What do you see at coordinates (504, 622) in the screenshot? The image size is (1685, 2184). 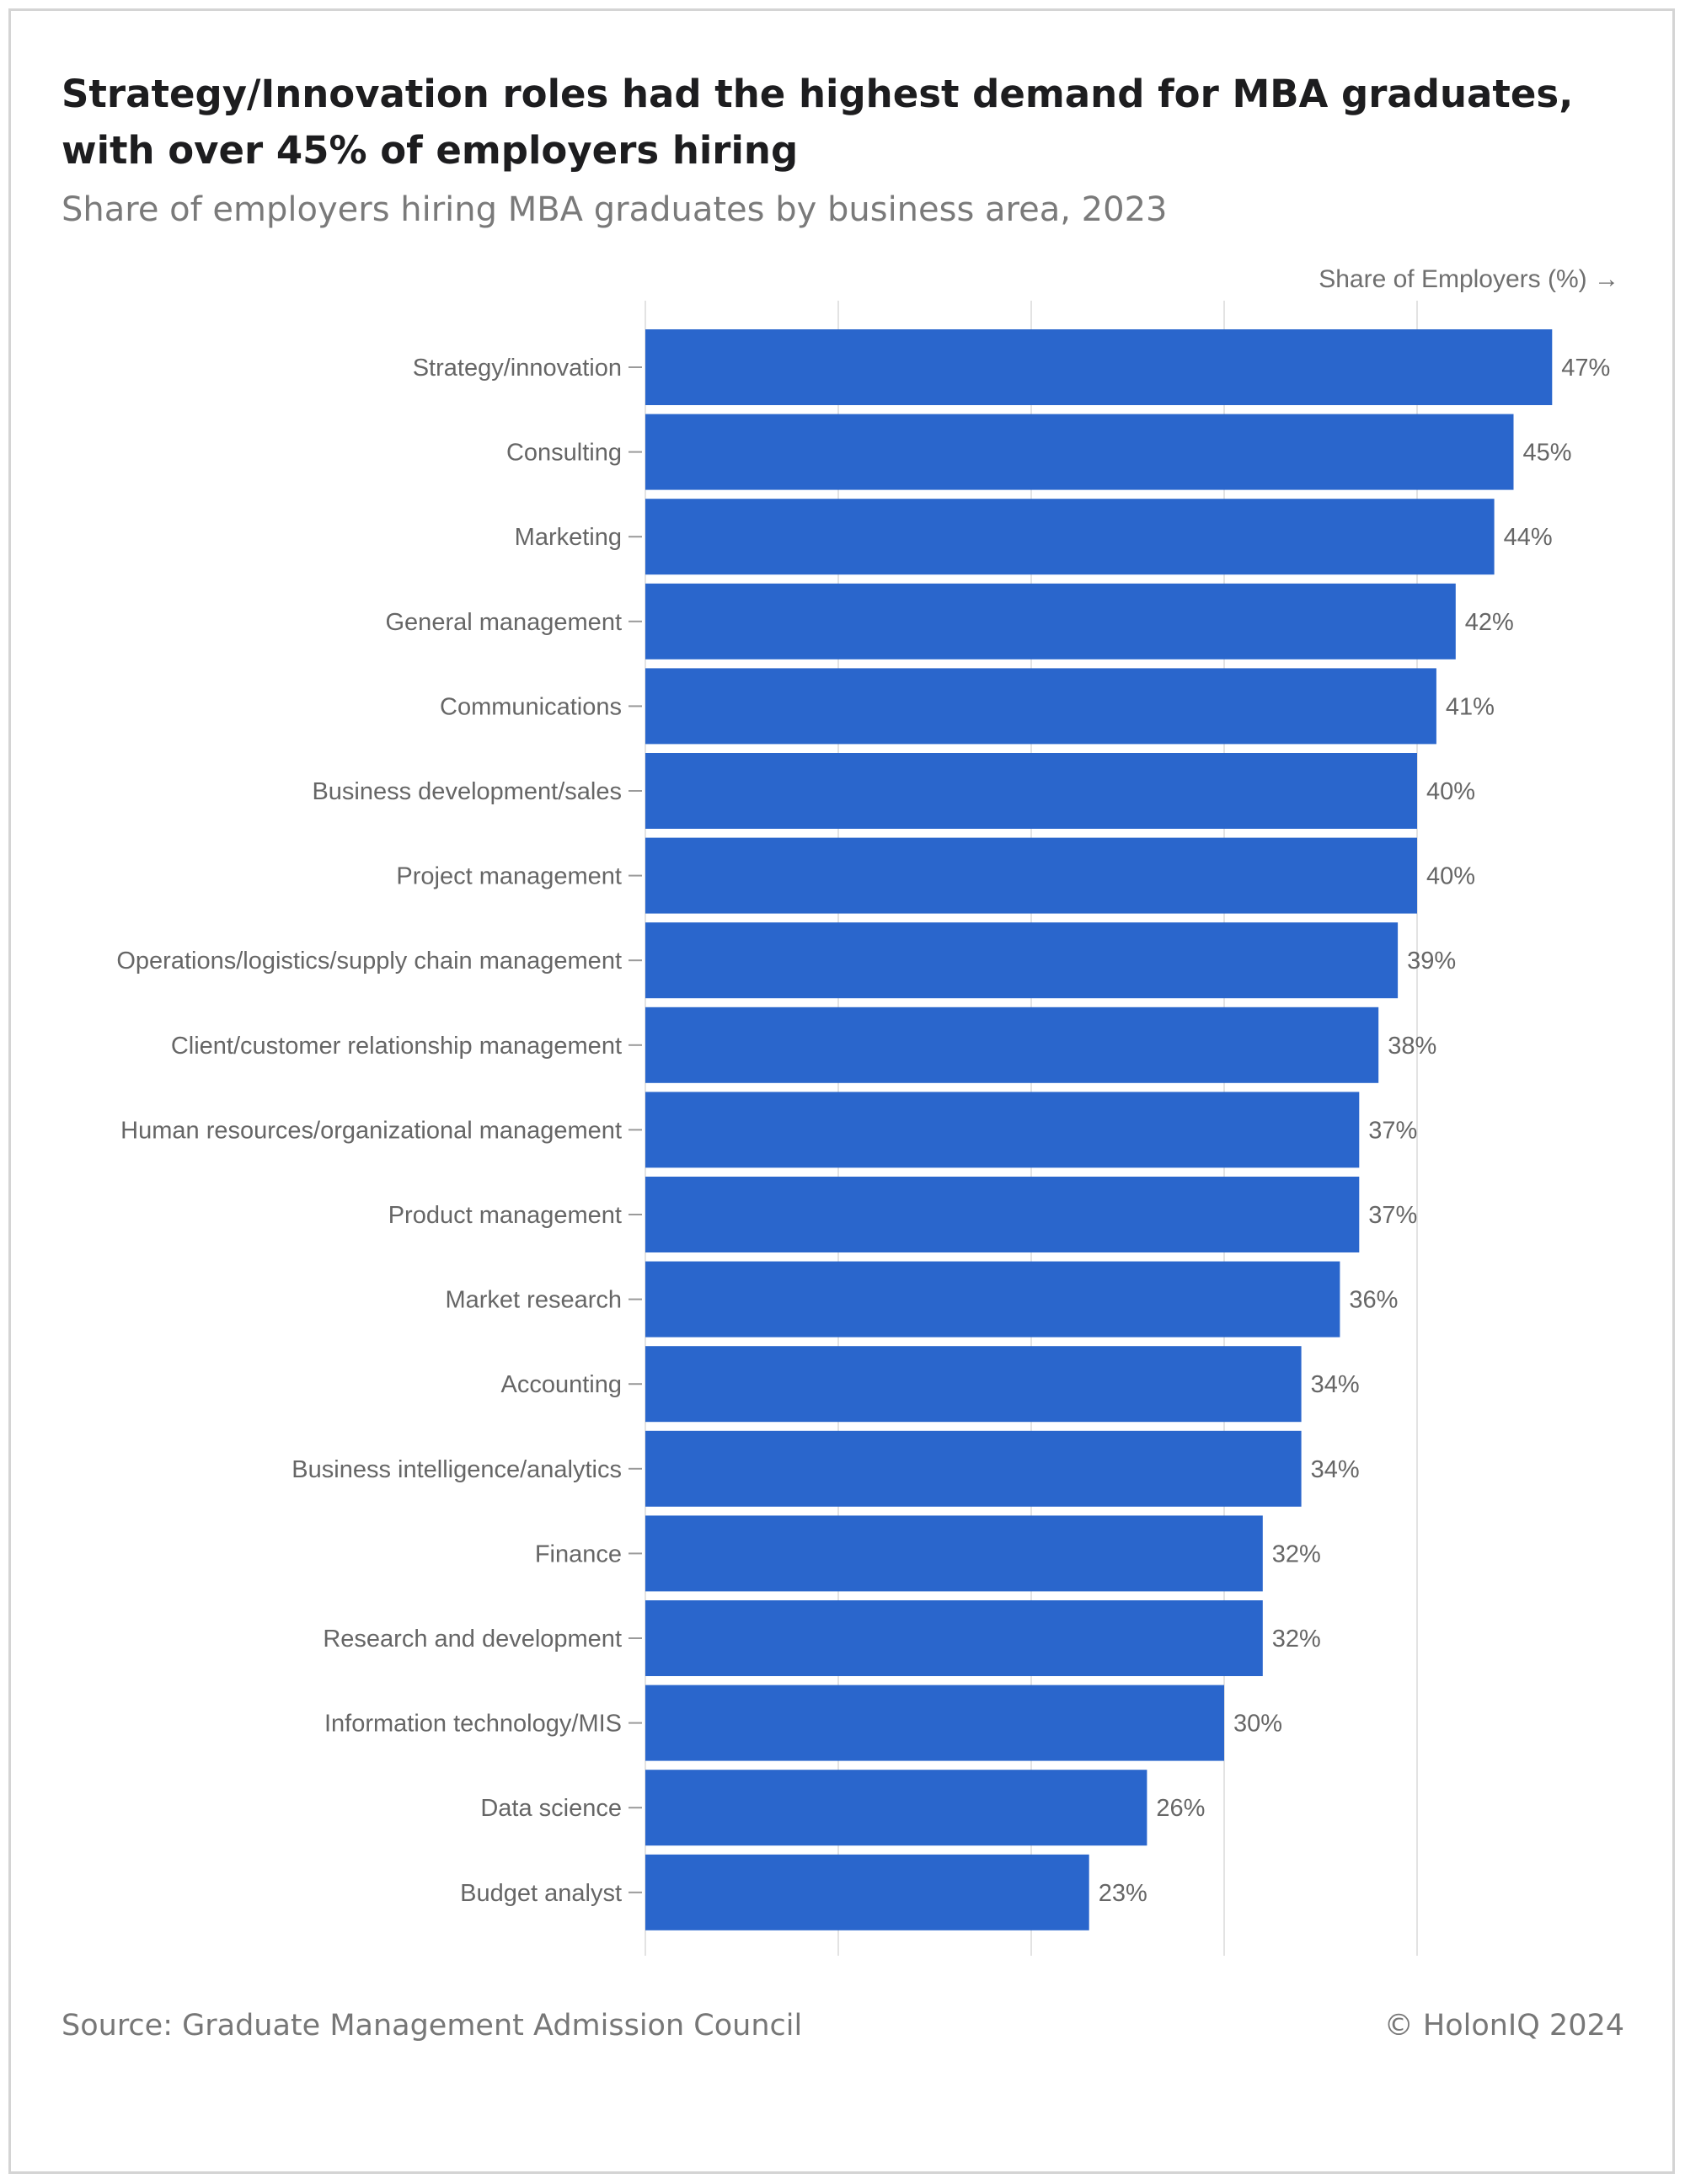 I see `category-label: General management` at bounding box center [504, 622].